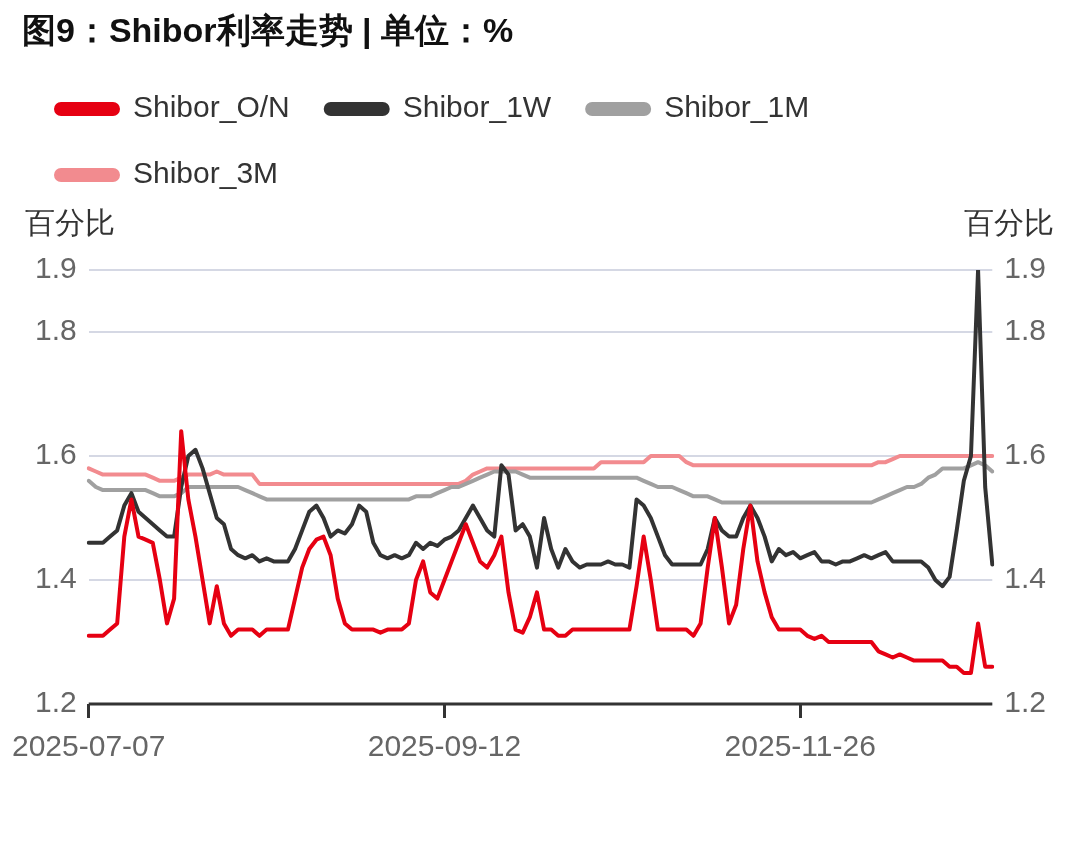 The width and height of the screenshot is (1078, 866). Describe the element at coordinates (56, 702) in the screenshot. I see `y-tick-label: 1.2` at that location.